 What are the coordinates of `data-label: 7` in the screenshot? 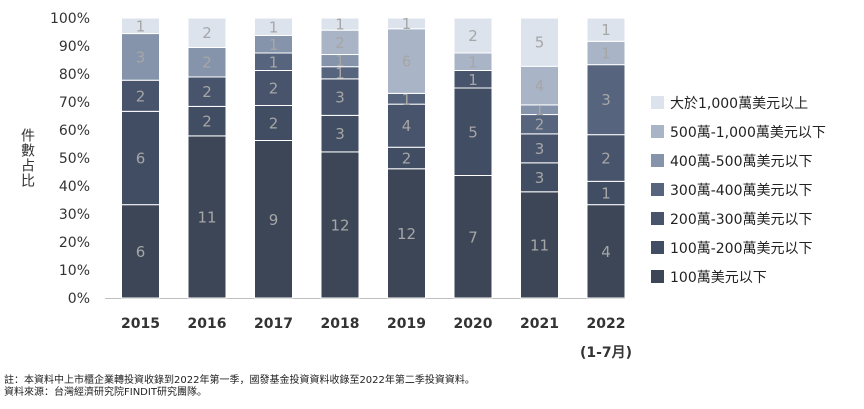 It's located at (473, 237).